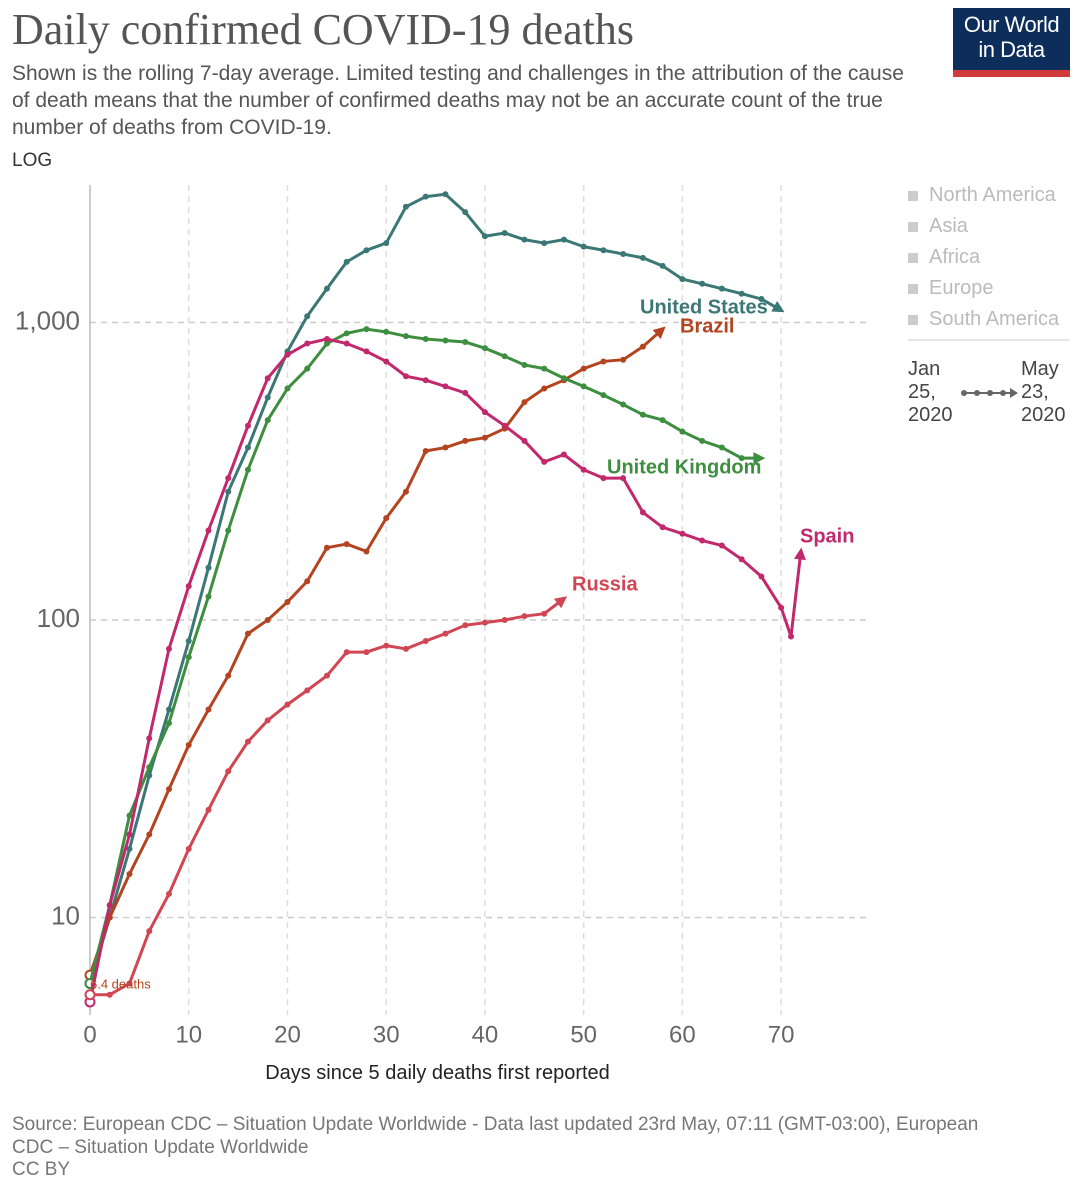 The width and height of the screenshot is (1087, 1200). What do you see at coordinates (485, 1034) in the screenshot?
I see `x-tick-label: 40` at bounding box center [485, 1034].